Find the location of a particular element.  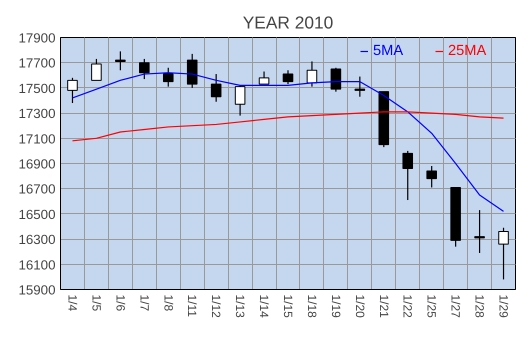

x-tick-label: 1/13 is located at coordinates (240, 306).